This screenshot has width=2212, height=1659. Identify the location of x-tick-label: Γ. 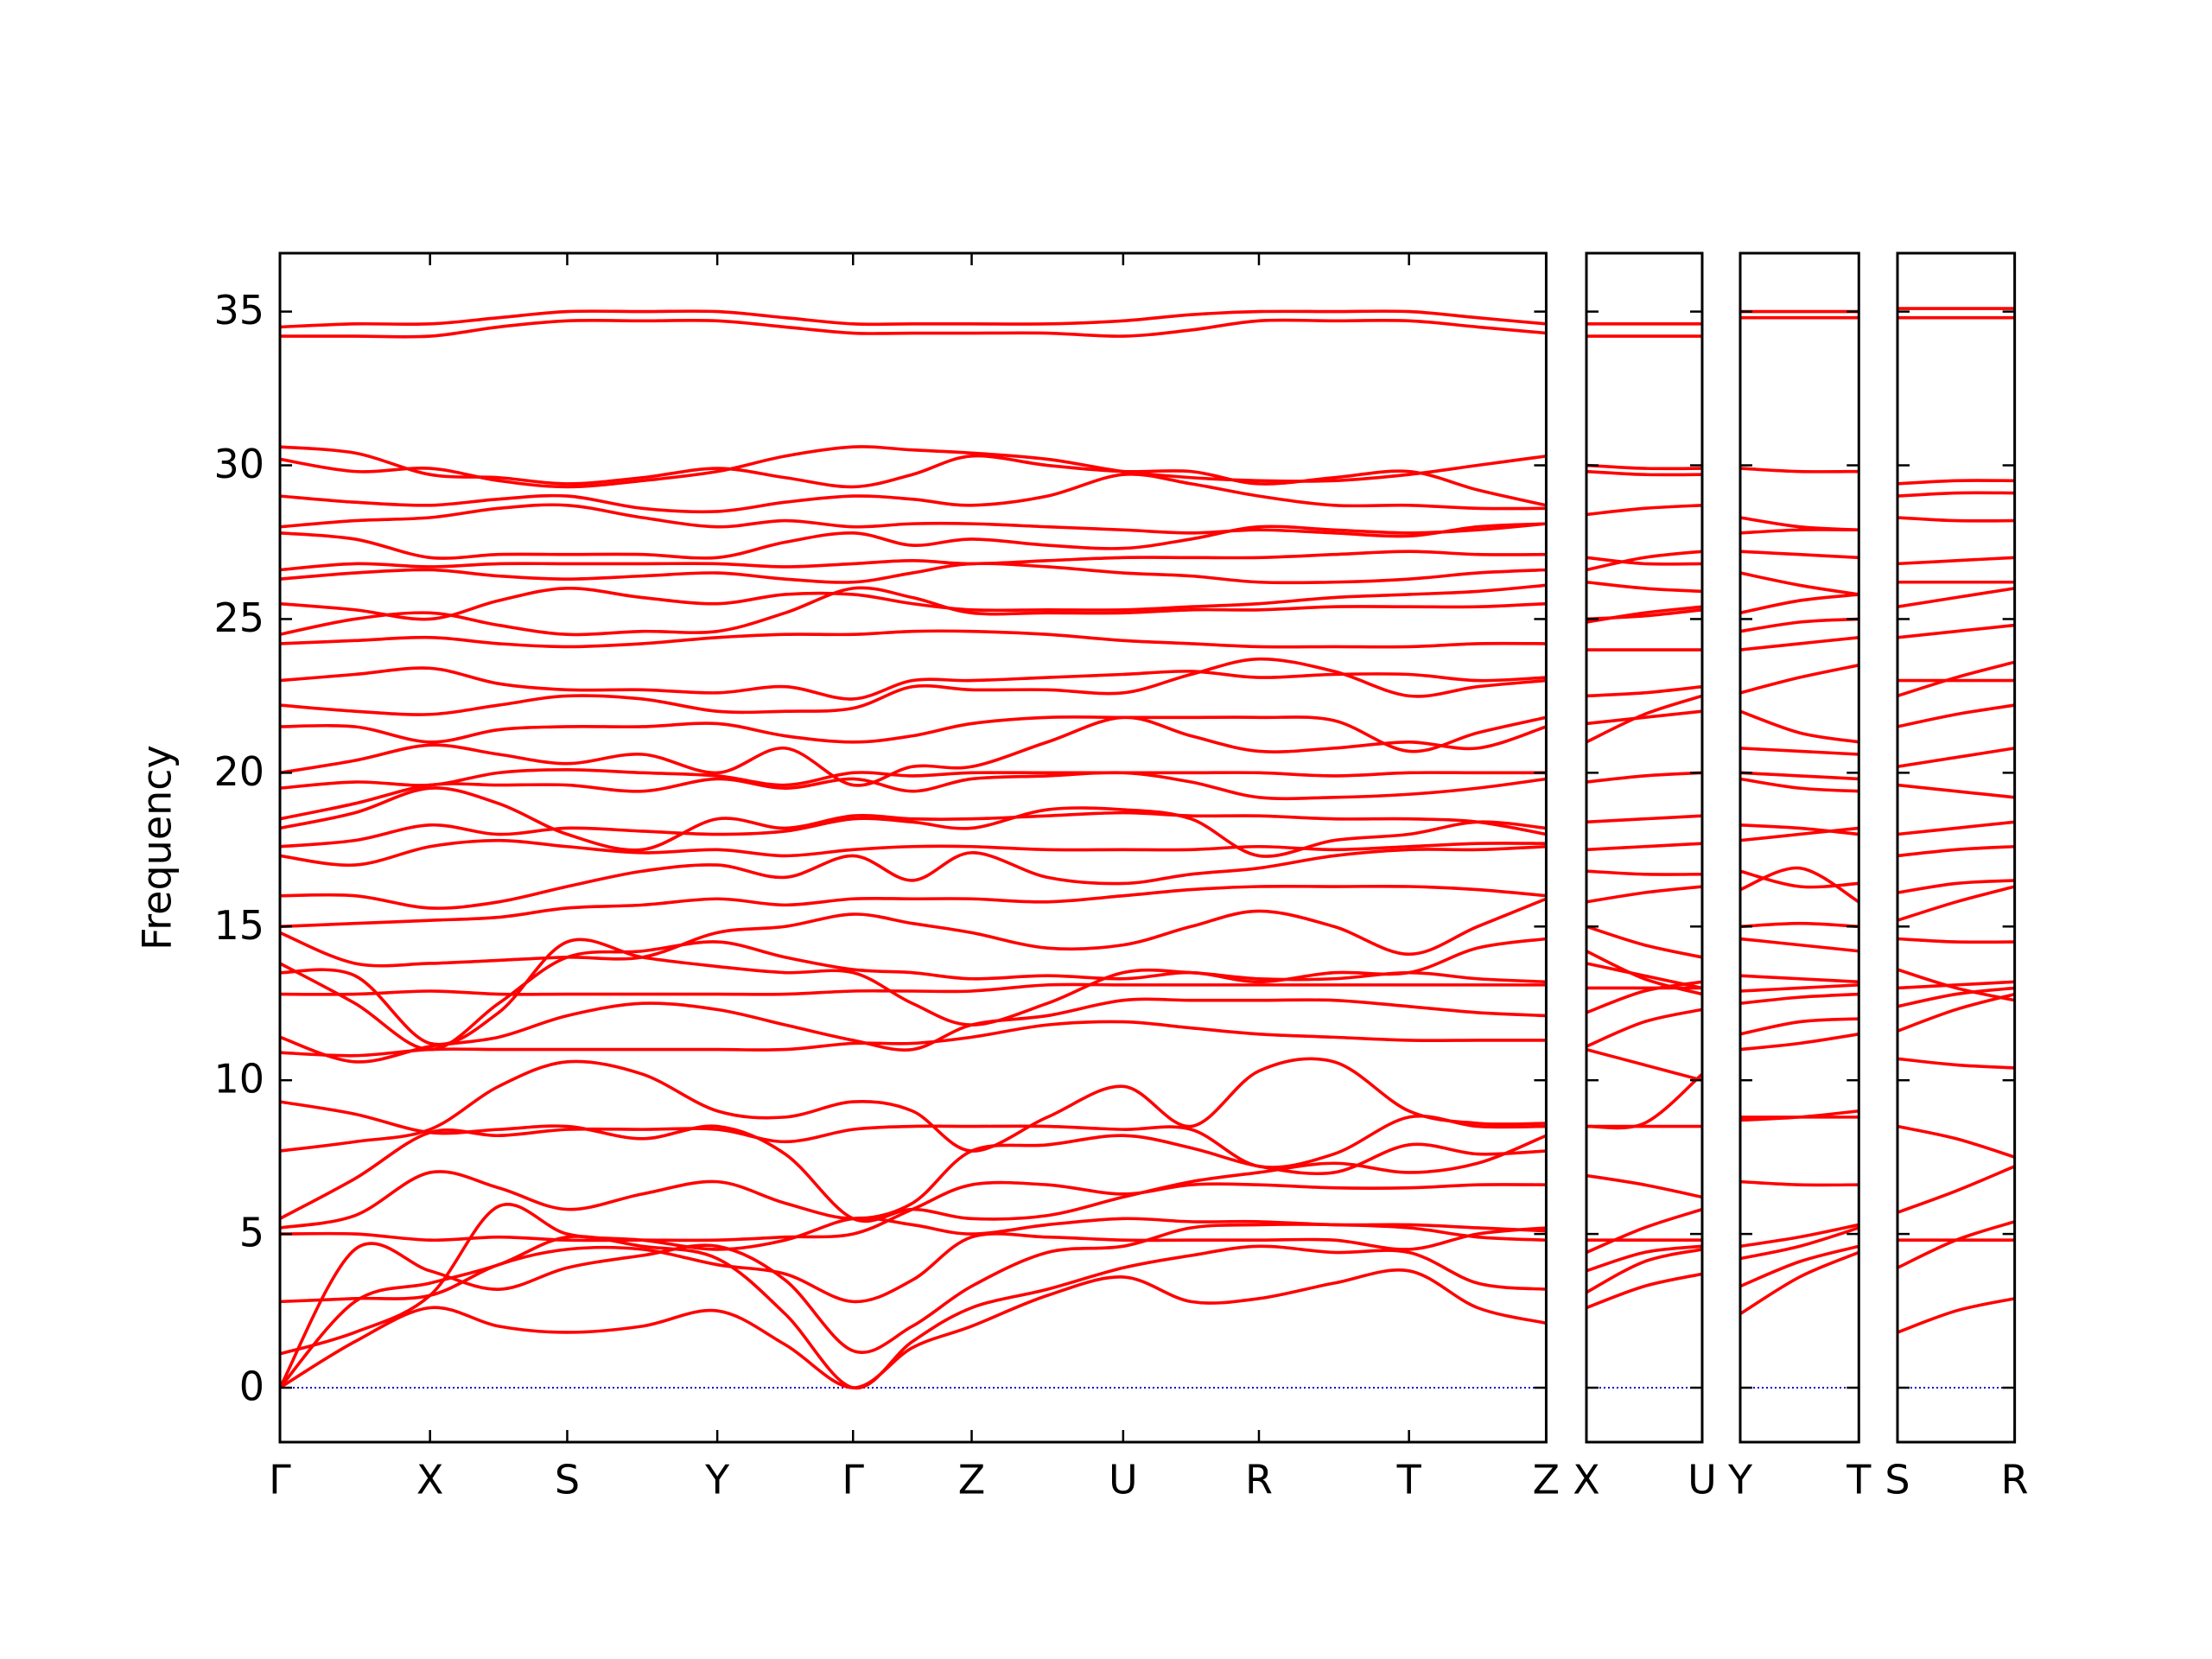
(280, 1480).